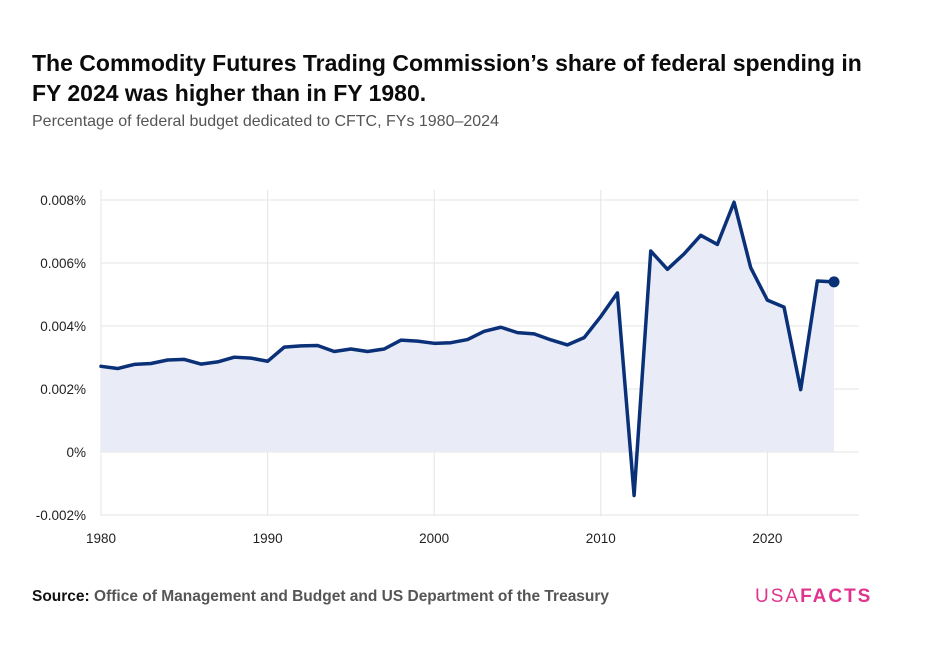 This screenshot has width=929, height=661. What do you see at coordinates (418, 341) in the screenshot?
I see `data-point-1999` at bounding box center [418, 341].